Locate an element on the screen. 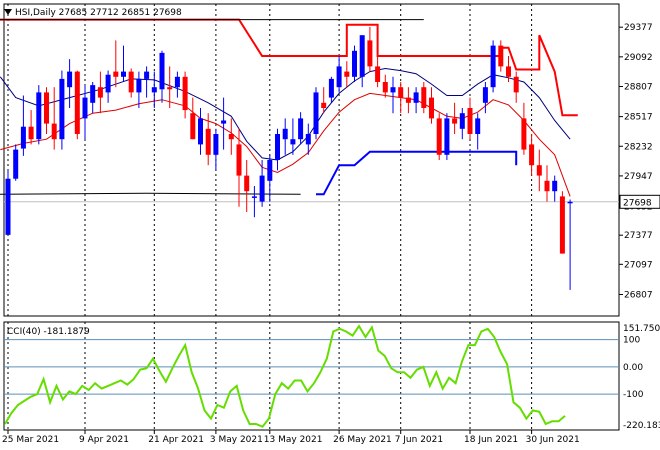 This screenshot has width=660, height=450. price-tick-label: 27377 is located at coordinates (638, 236).